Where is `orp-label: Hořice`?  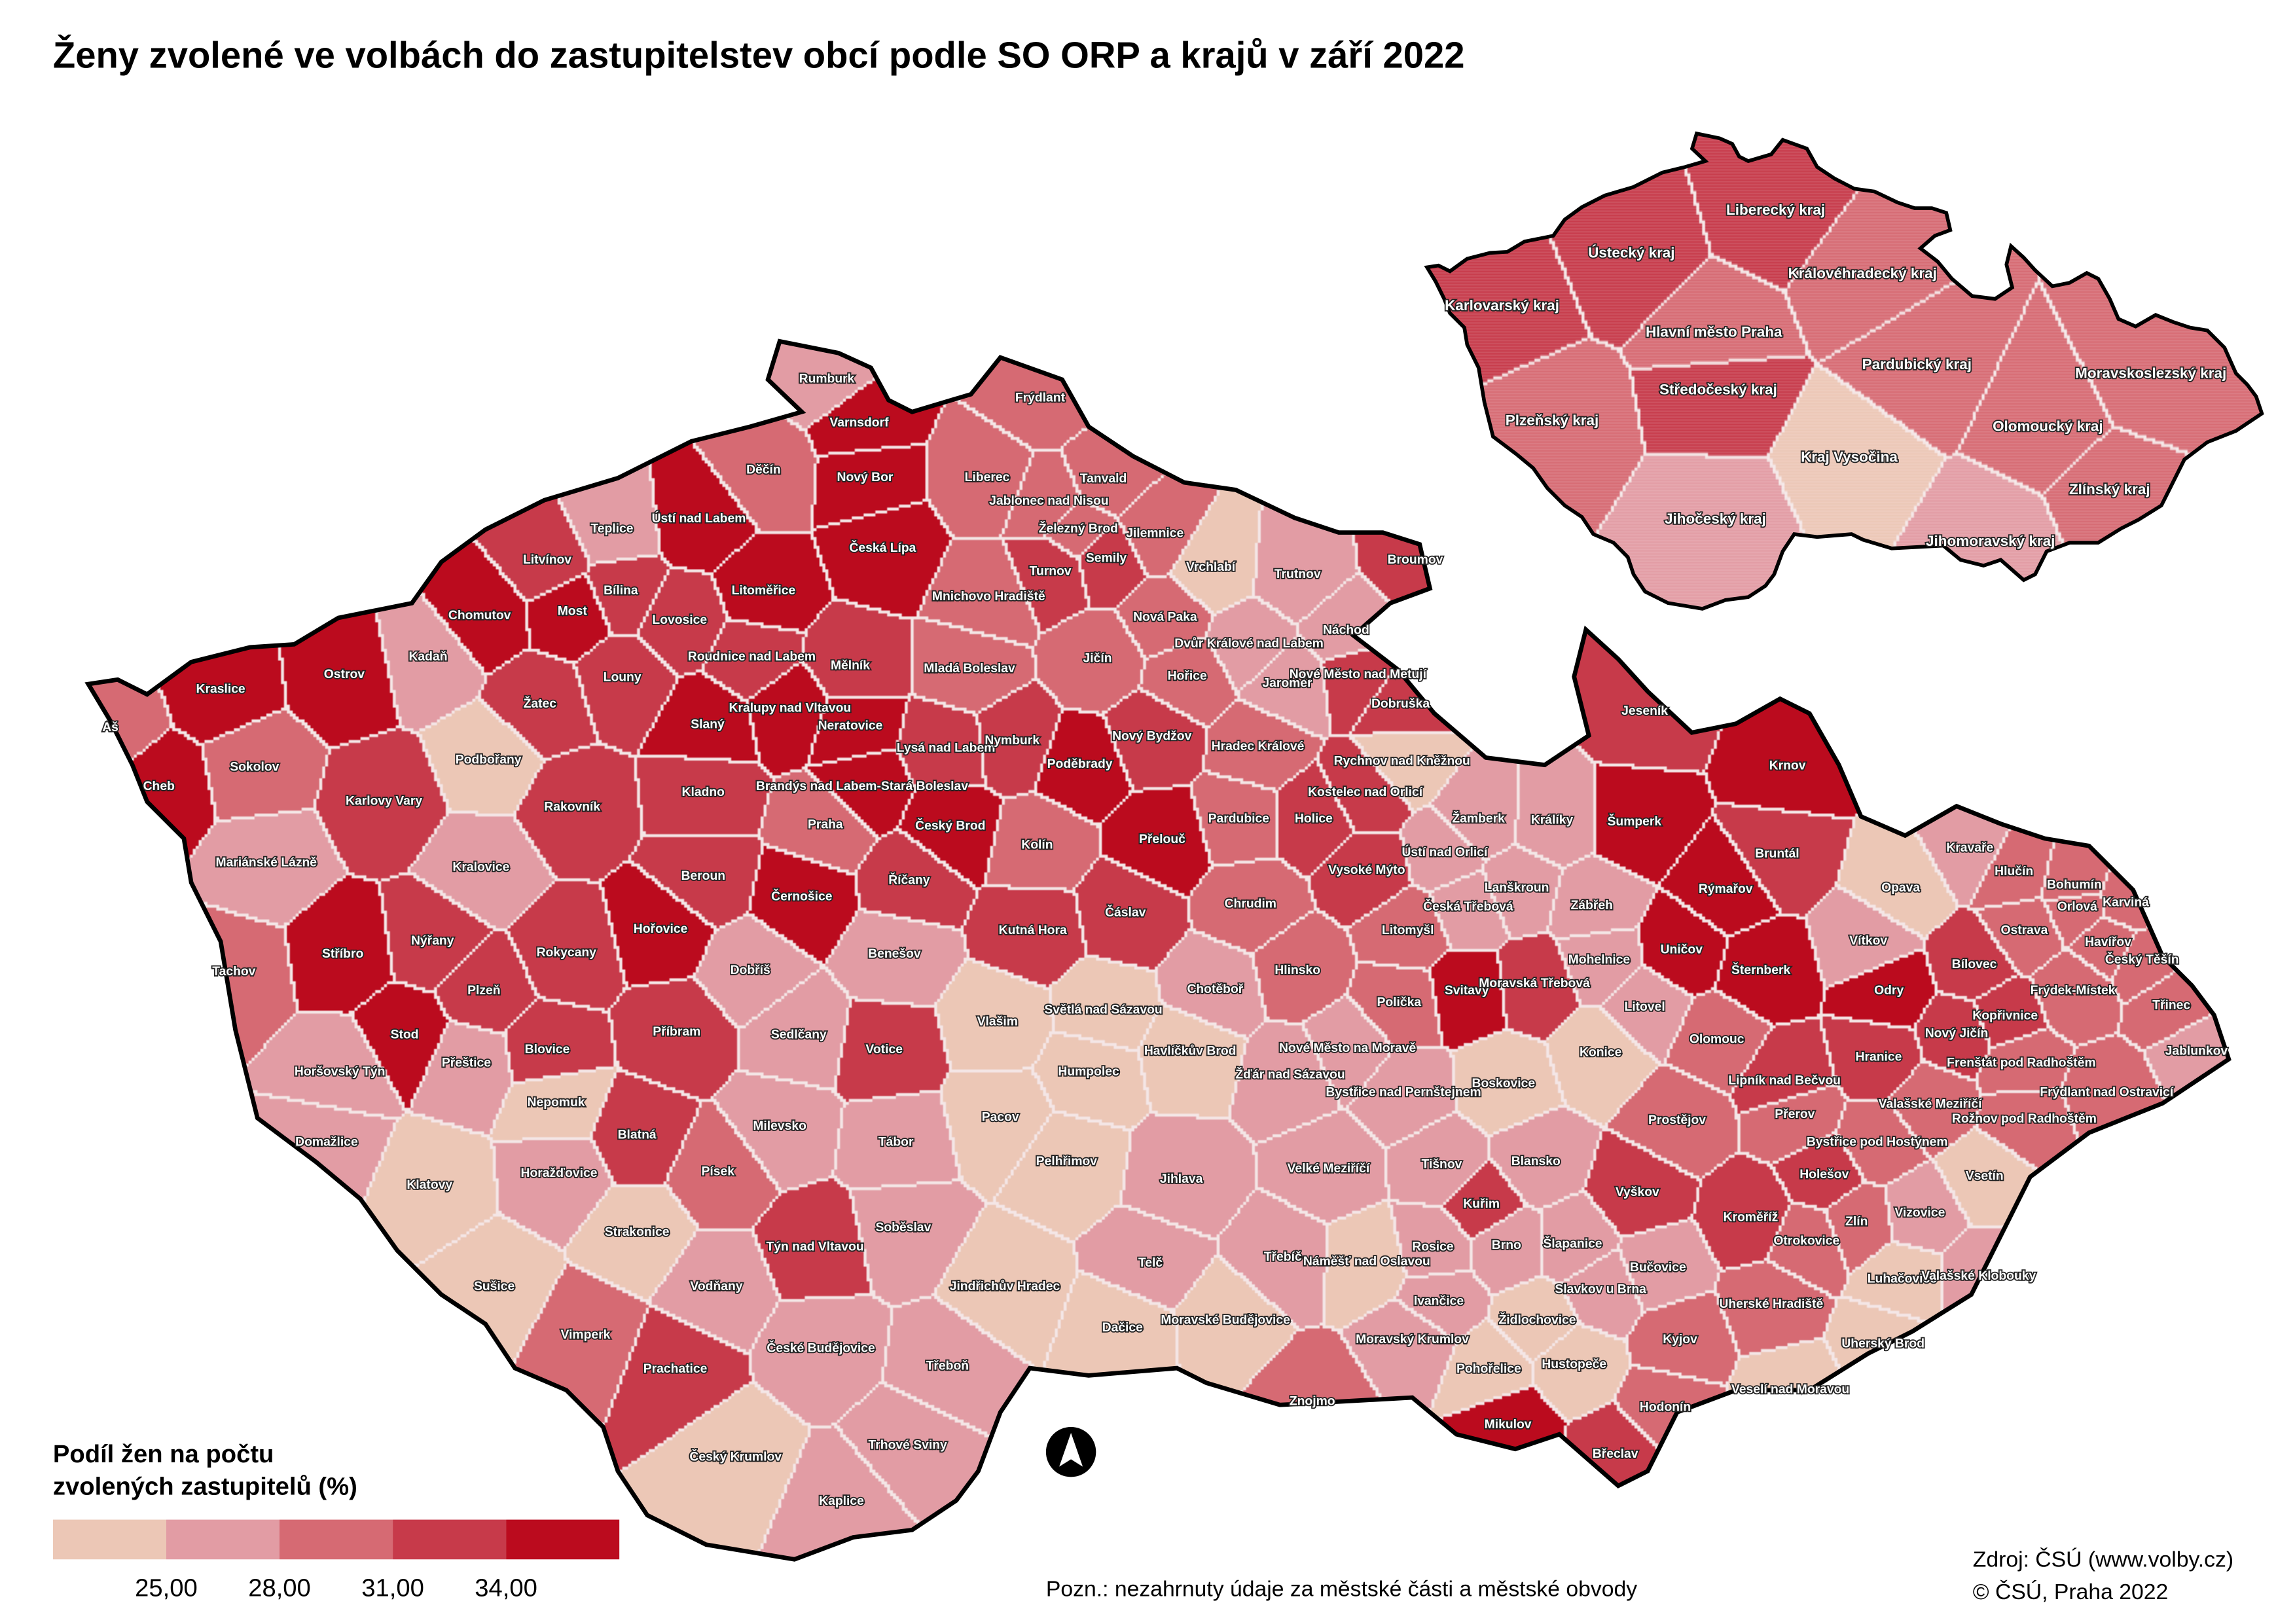
orp-label: Hořice is located at coordinates (1188, 676).